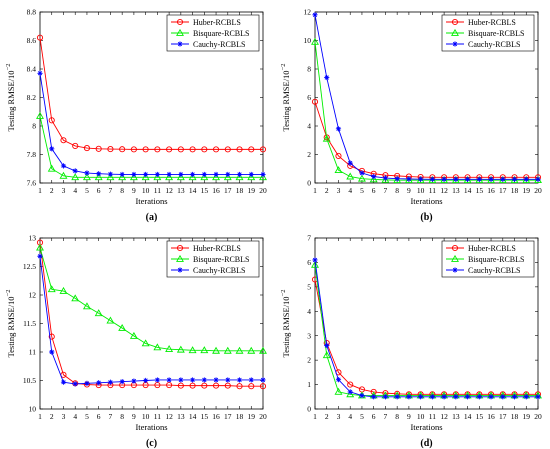  Describe the element at coordinates (32, 12) in the screenshot. I see `y-tick-label: 8.8` at that location.